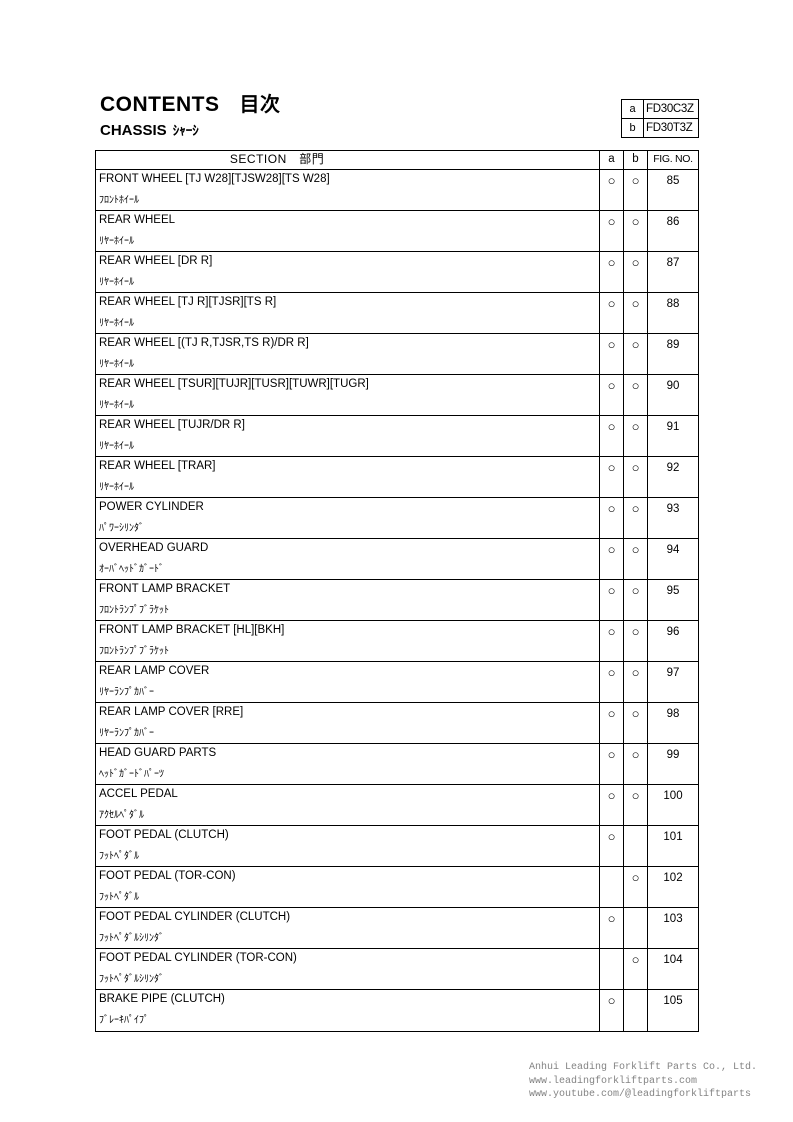 This screenshot has width=793, height=1122. Describe the element at coordinates (672, 190) in the screenshot. I see `fig-no: 85` at that location.